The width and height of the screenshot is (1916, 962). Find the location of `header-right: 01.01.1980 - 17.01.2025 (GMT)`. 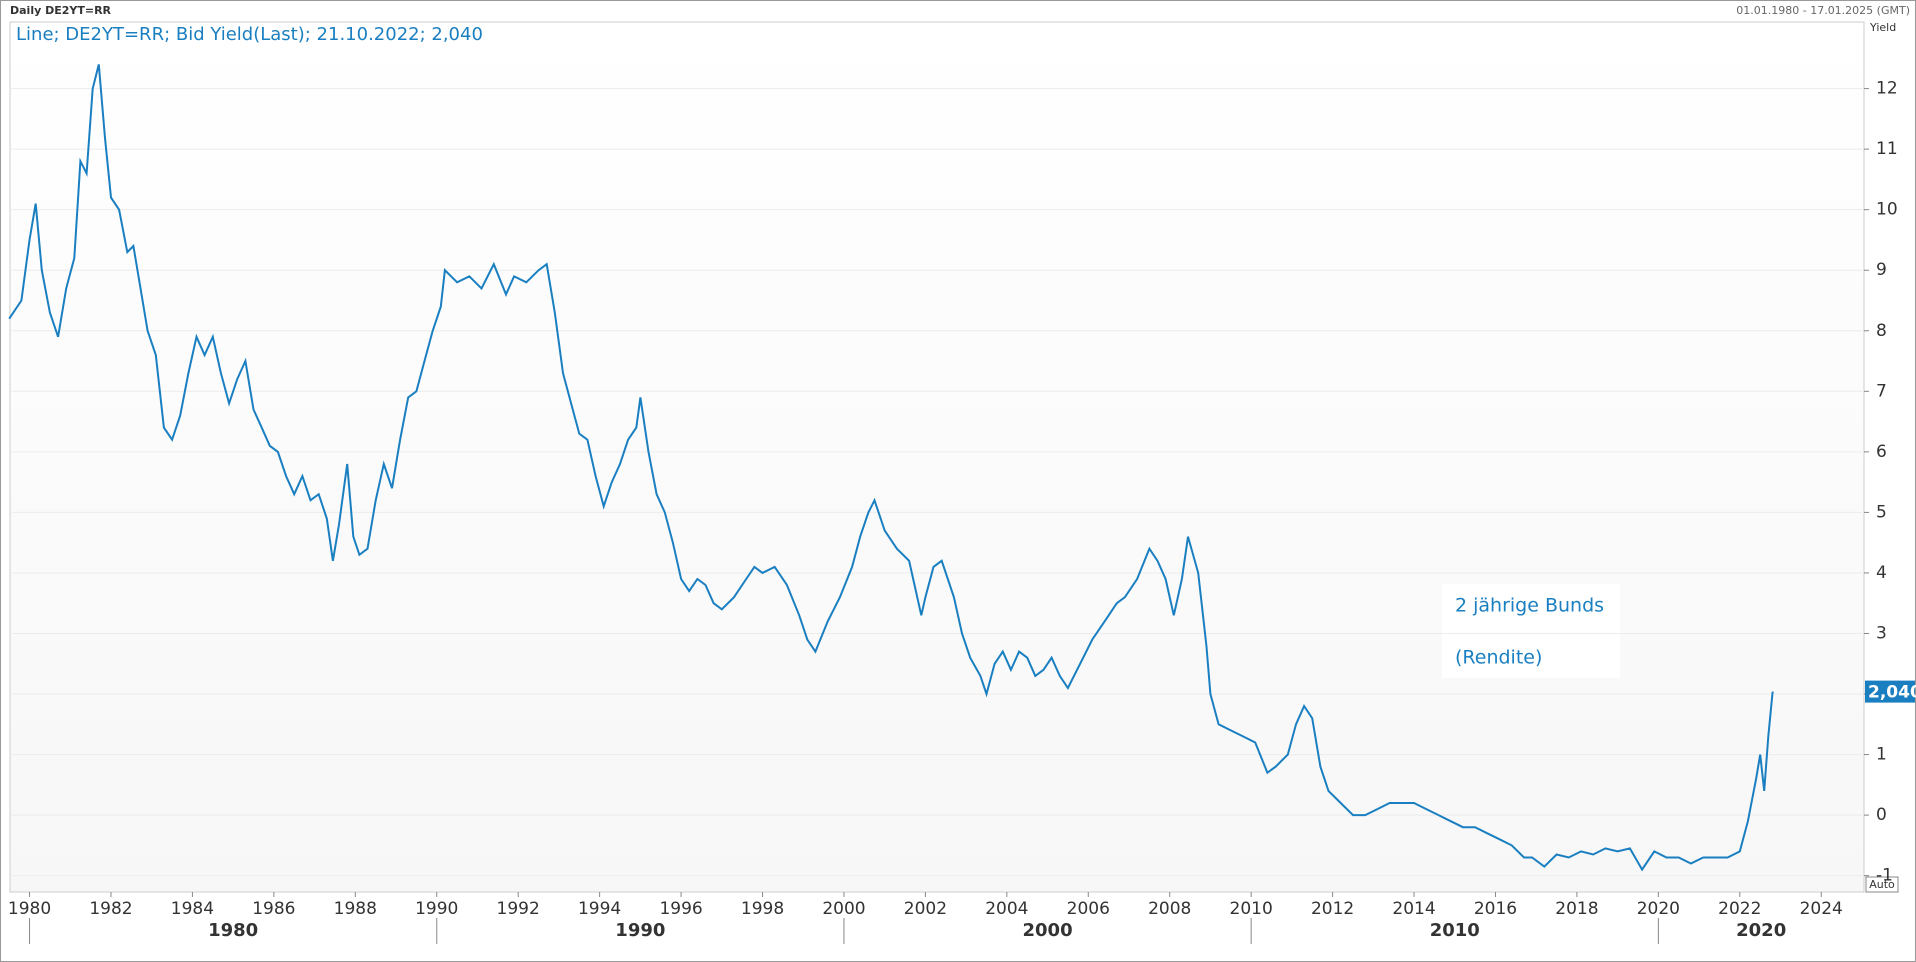

header-right: 01.01.1980 - 17.01.2025 (GMT) is located at coordinates (1823, 10).